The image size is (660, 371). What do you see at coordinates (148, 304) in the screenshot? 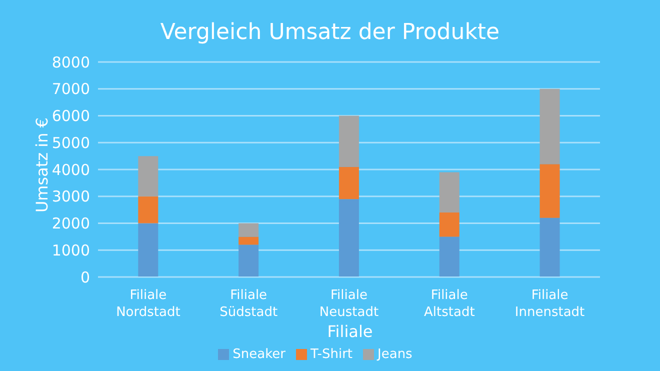
I see `x-tick-label: Filiale Nordstadt` at bounding box center [148, 304].